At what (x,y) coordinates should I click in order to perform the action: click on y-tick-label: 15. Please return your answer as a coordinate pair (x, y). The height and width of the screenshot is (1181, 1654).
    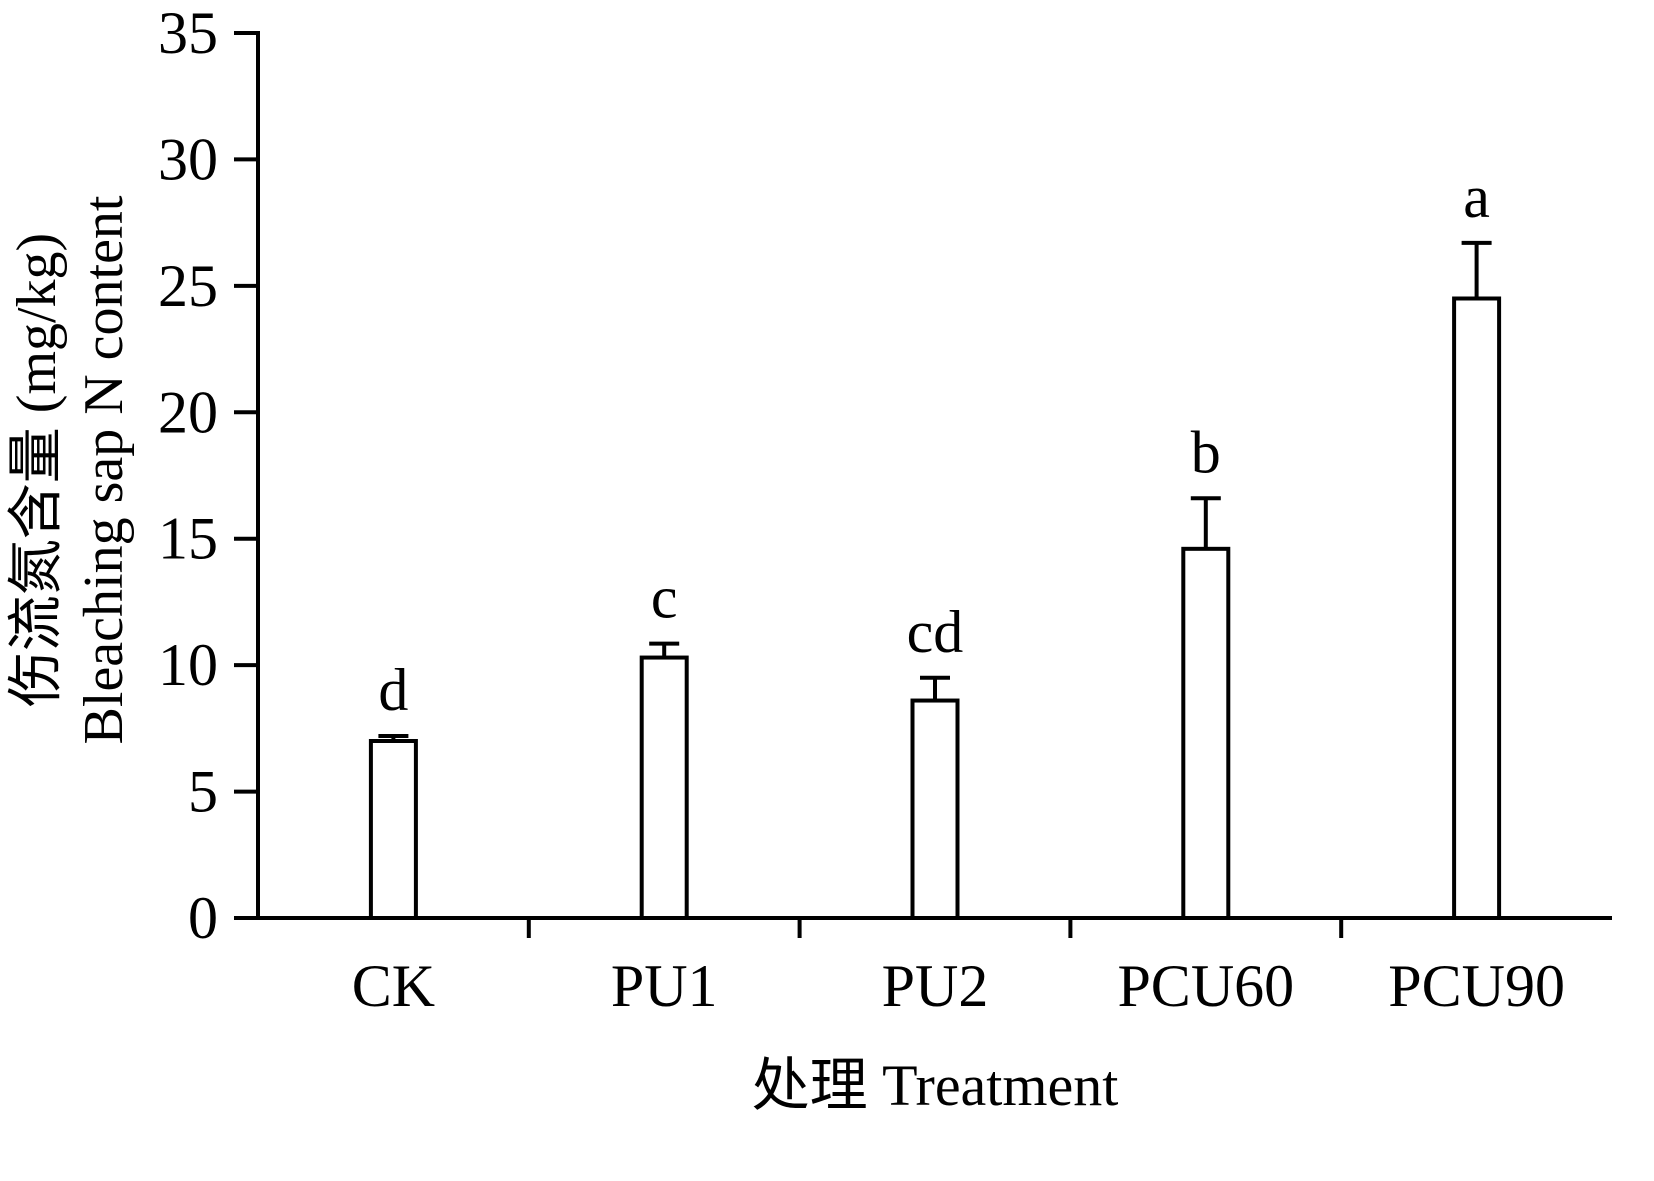
    Looking at the image, I should click on (188, 539).